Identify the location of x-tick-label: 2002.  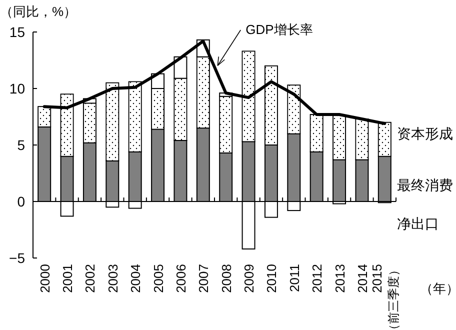
(90, 278).